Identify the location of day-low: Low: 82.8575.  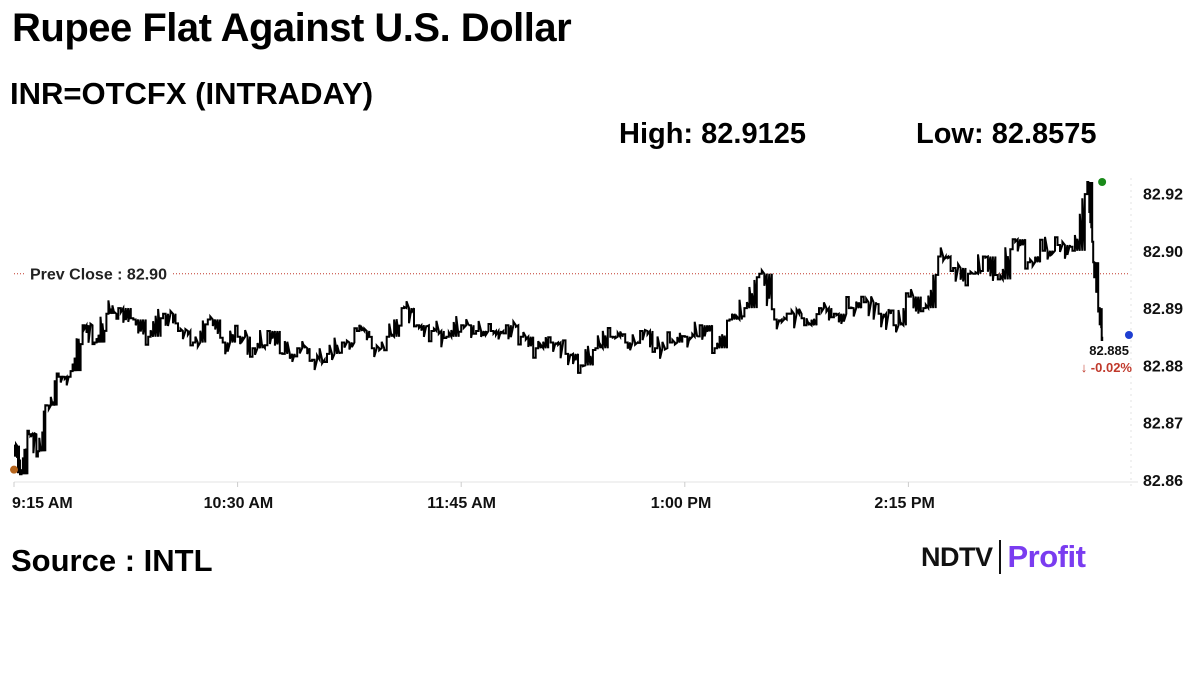
(1006, 134).